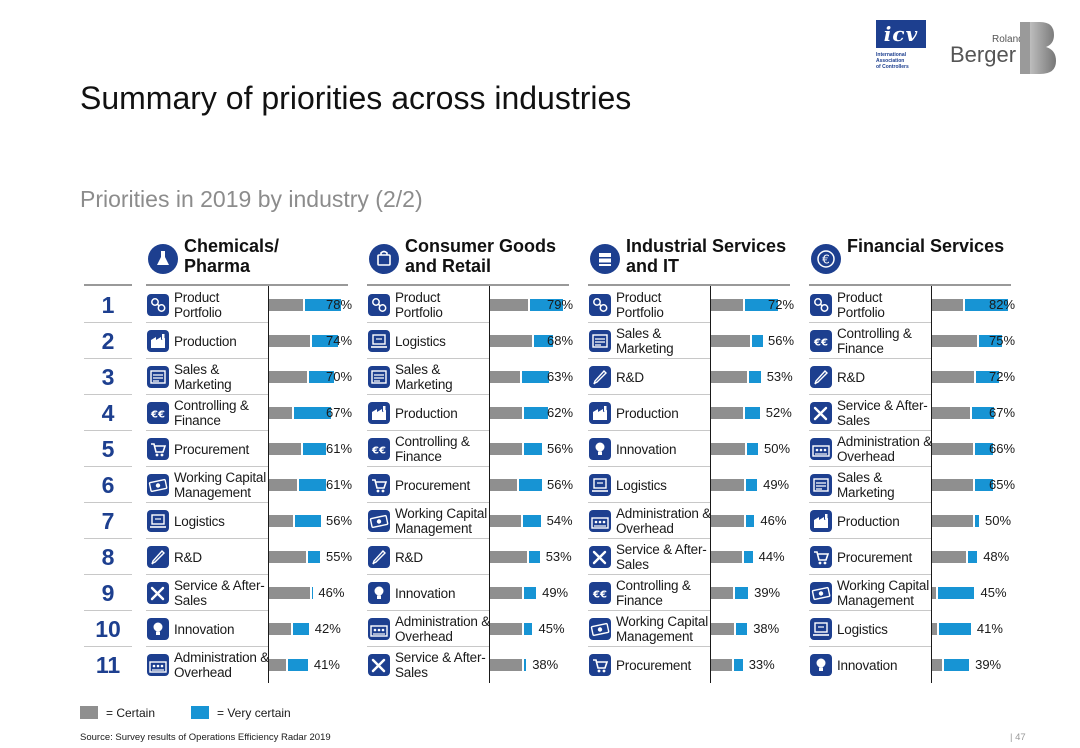 The width and height of the screenshot is (1080, 748). What do you see at coordinates (198, 305) in the screenshot?
I see `priority-label: Product Portfolio` at bounding box center [198, 305].